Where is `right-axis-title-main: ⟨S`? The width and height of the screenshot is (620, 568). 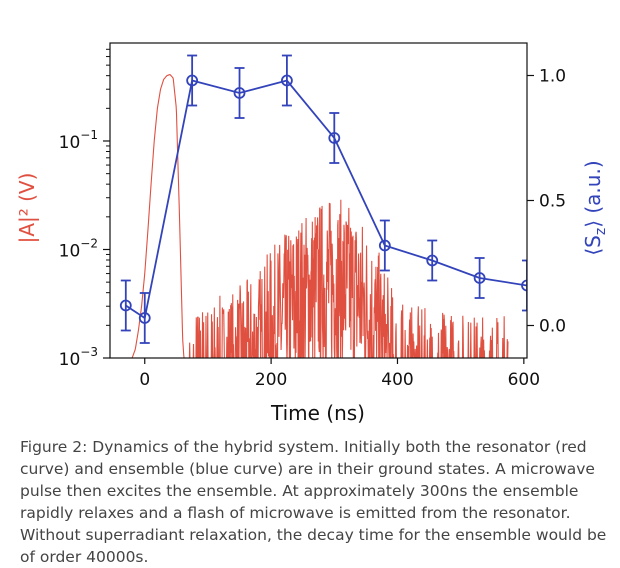 right-axis-title-main: ⟨S is located at coordinates (593, 245).